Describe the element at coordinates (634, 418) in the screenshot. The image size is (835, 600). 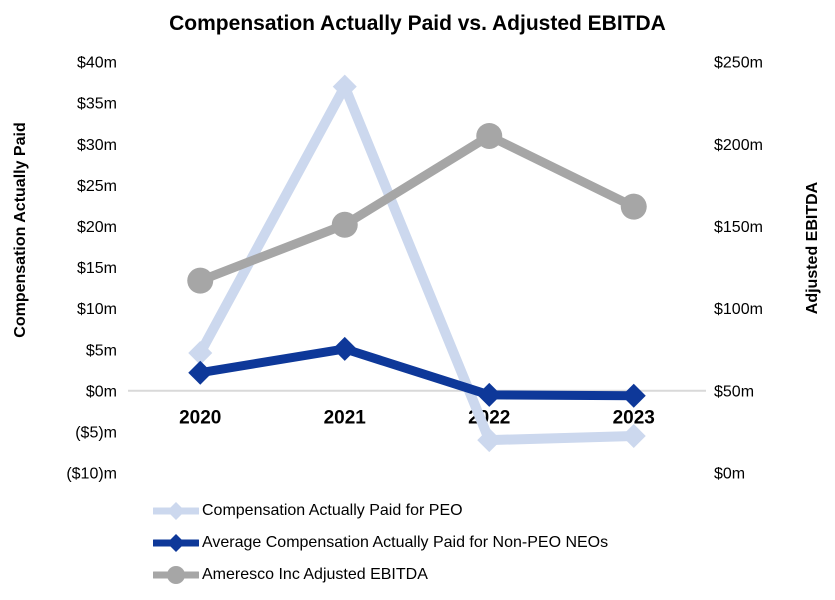
I see `x-axis-tick-label: 2023` at that location.